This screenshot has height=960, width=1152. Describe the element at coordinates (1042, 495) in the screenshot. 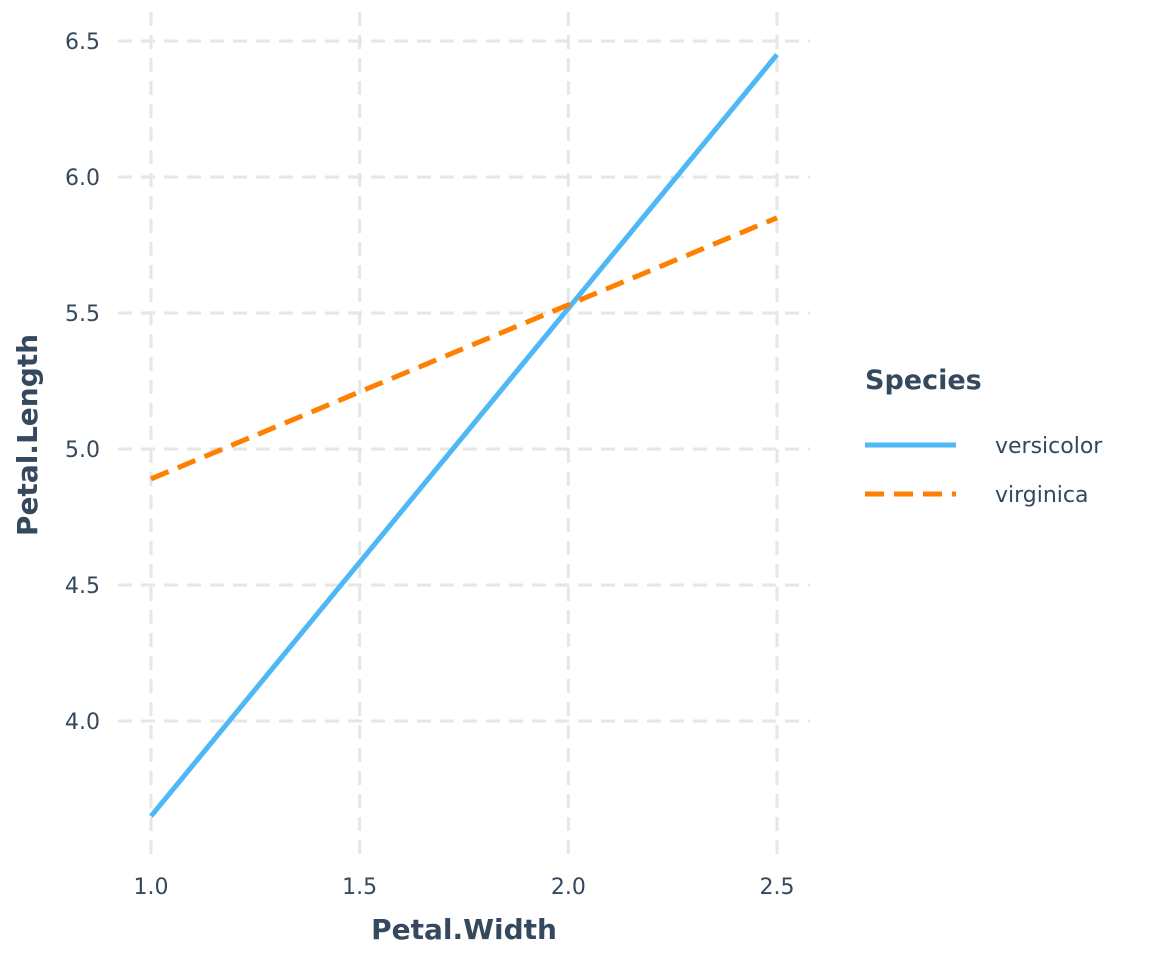

I see `legend-label: virginica` at that location.